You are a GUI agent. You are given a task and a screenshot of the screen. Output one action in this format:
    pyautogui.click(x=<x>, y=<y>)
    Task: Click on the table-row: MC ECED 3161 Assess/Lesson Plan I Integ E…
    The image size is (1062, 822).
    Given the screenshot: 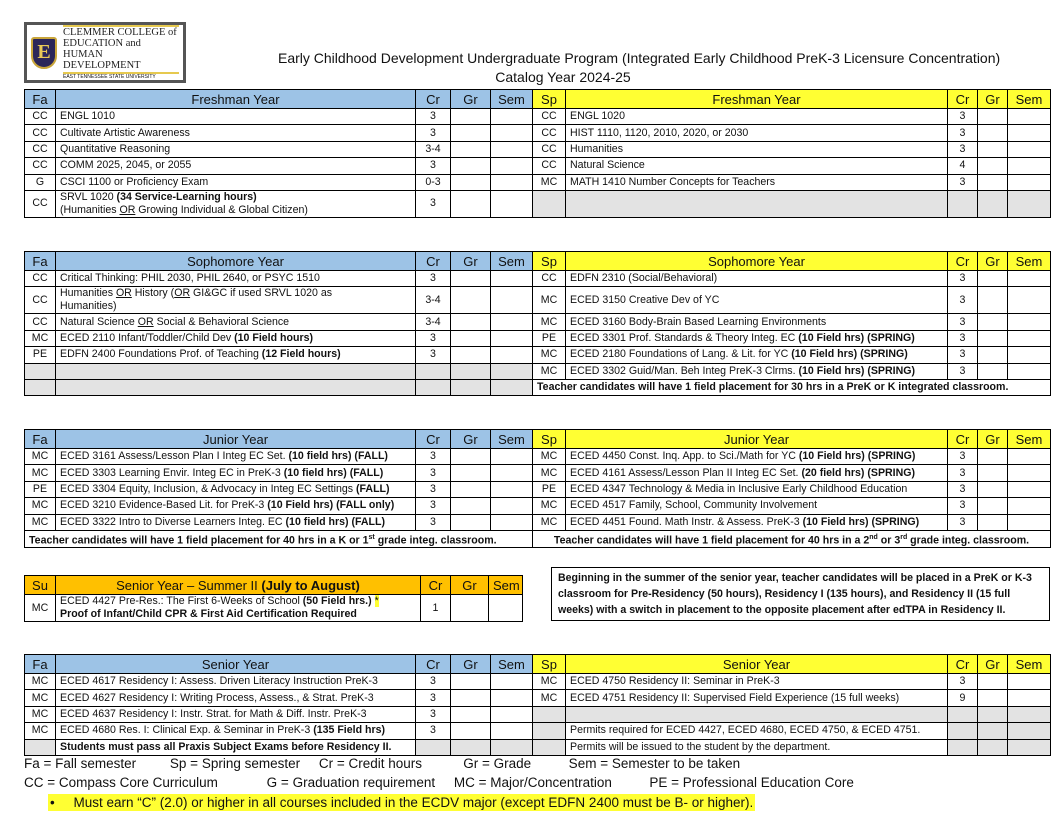 What is the action you would take?
    pyautogui.click(x=537, y=456)
    